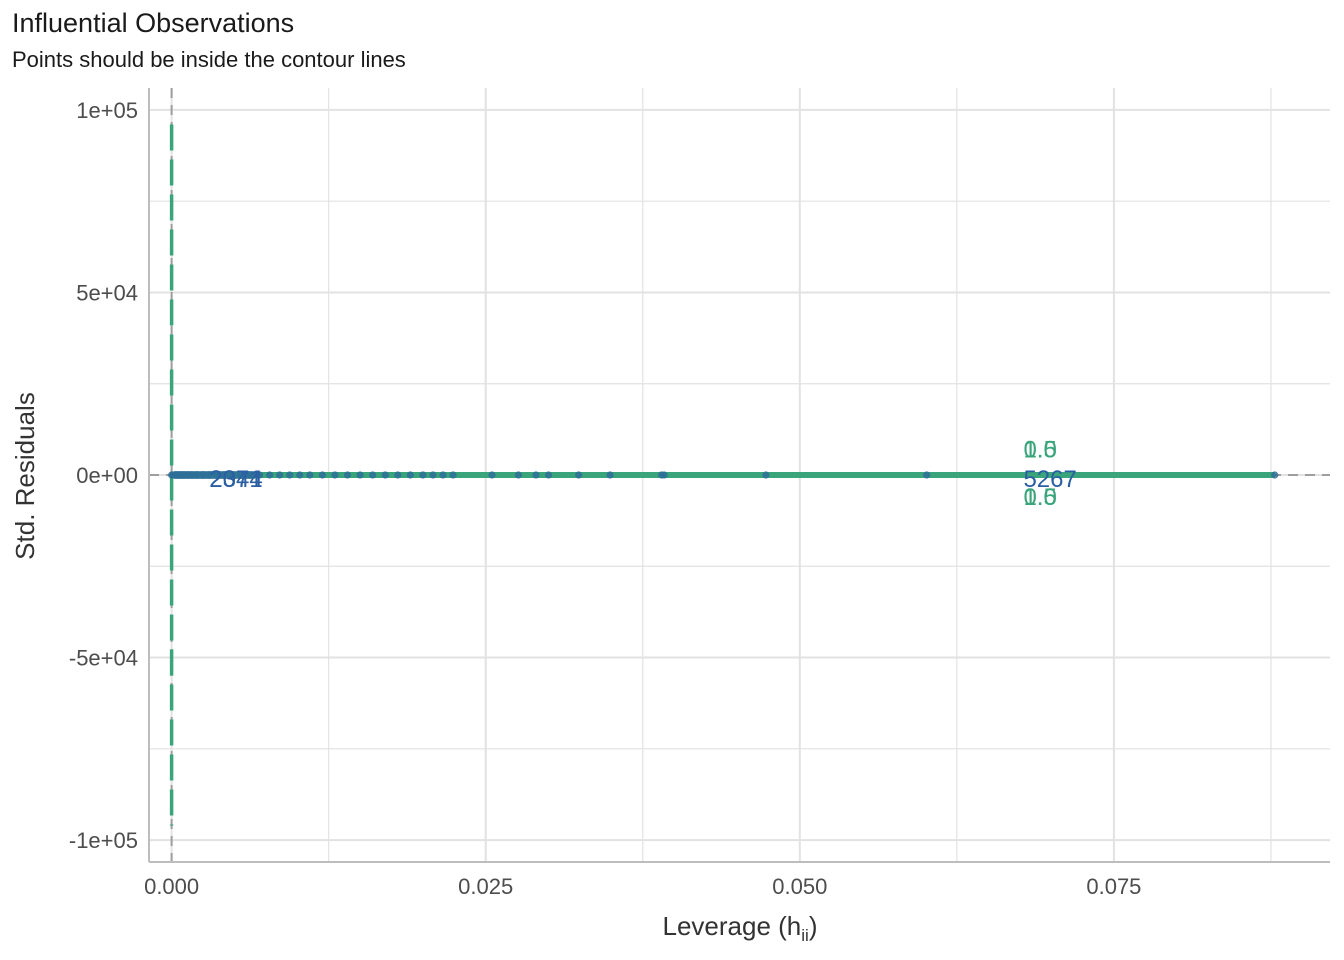 This screenshot has height=960, width=1344. What do you see at coordinates (1113, 886) in the screenshot?
I see `x-tick-label: 0.075` at bounding box center [1113, 886].